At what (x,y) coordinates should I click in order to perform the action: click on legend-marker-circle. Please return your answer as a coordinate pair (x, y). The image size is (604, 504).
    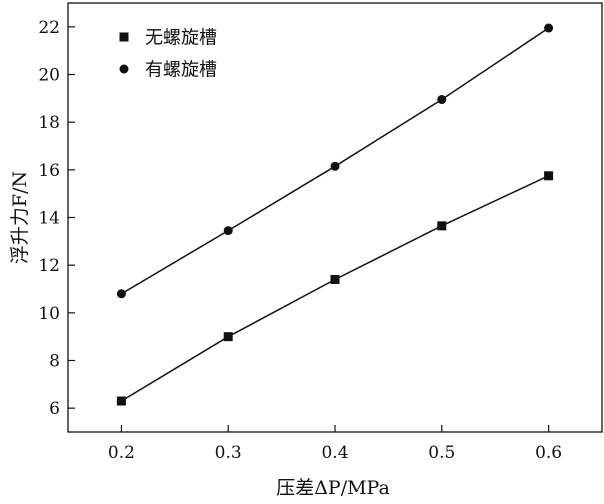
    Looking at the image, I should click on (124, 69).